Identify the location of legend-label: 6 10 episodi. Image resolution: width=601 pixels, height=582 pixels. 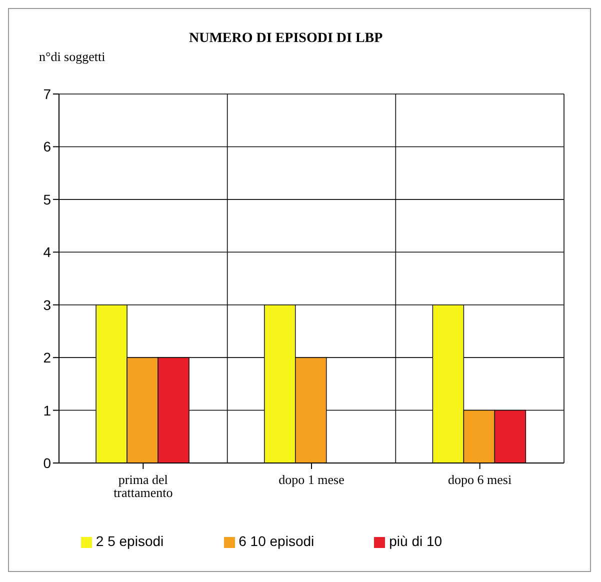
(276, 541).